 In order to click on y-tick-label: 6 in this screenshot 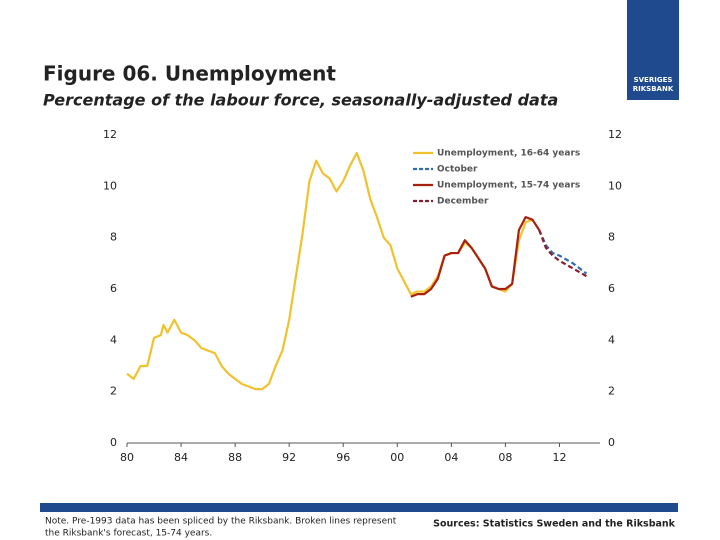, I will do `click(113, 288)`.